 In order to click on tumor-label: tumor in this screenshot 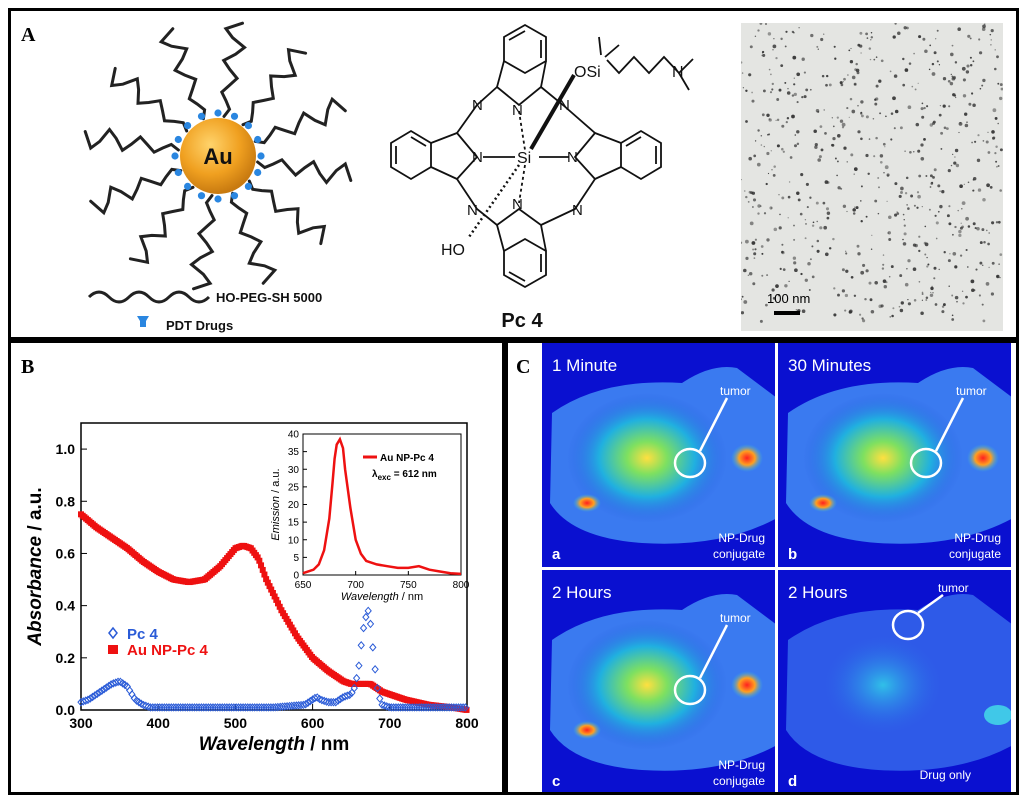, I will do `click(735, 618)`.